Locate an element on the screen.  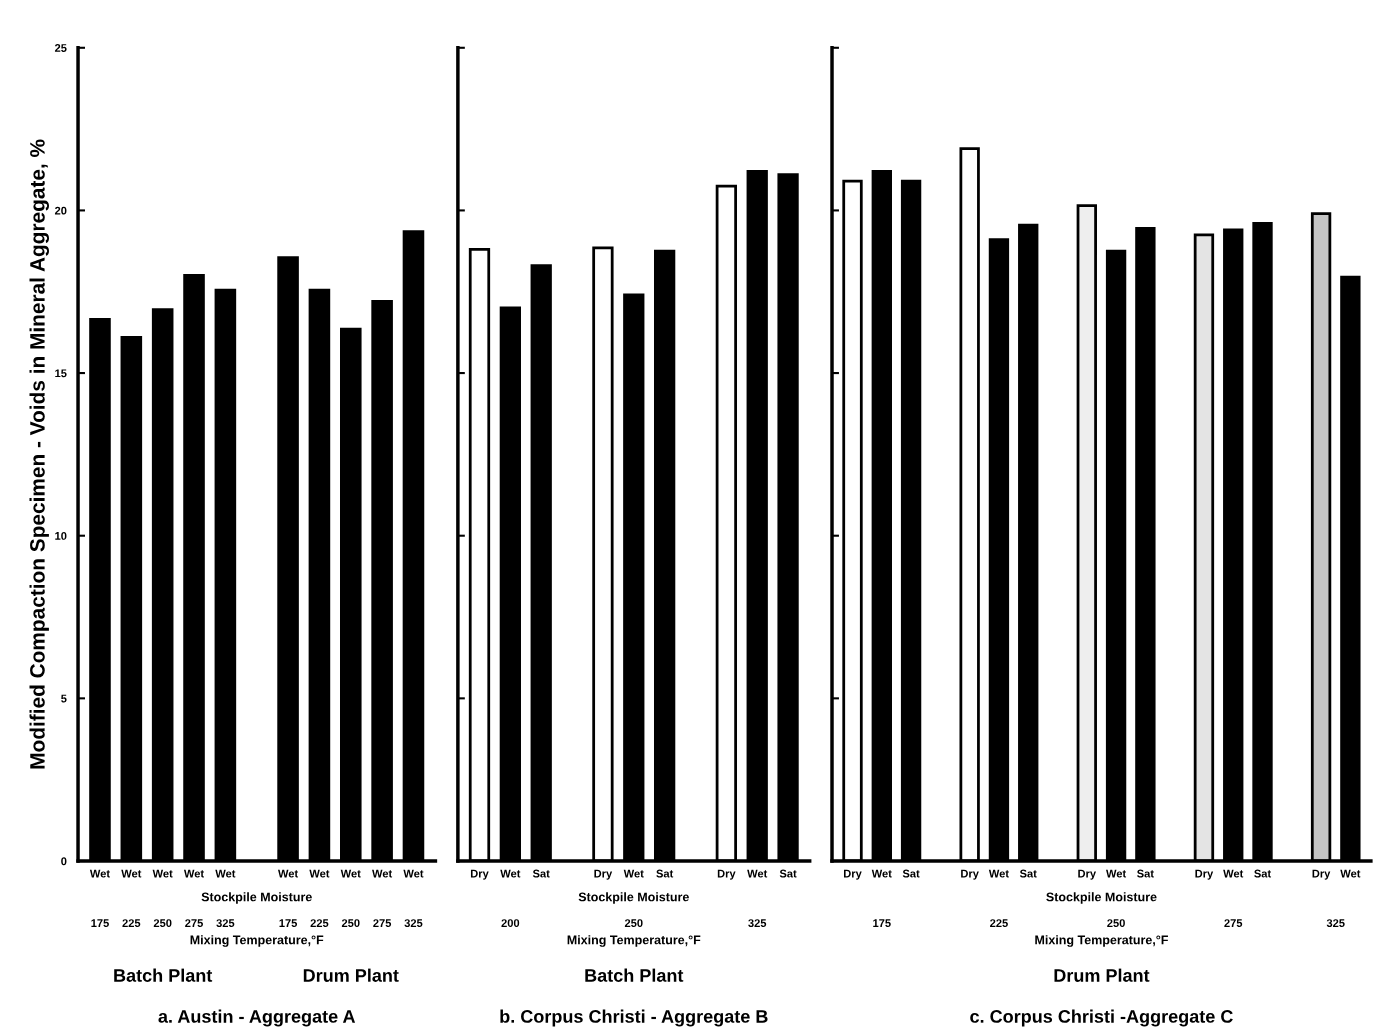
y-tick-label: 15 is located at coordinates (61, 373).